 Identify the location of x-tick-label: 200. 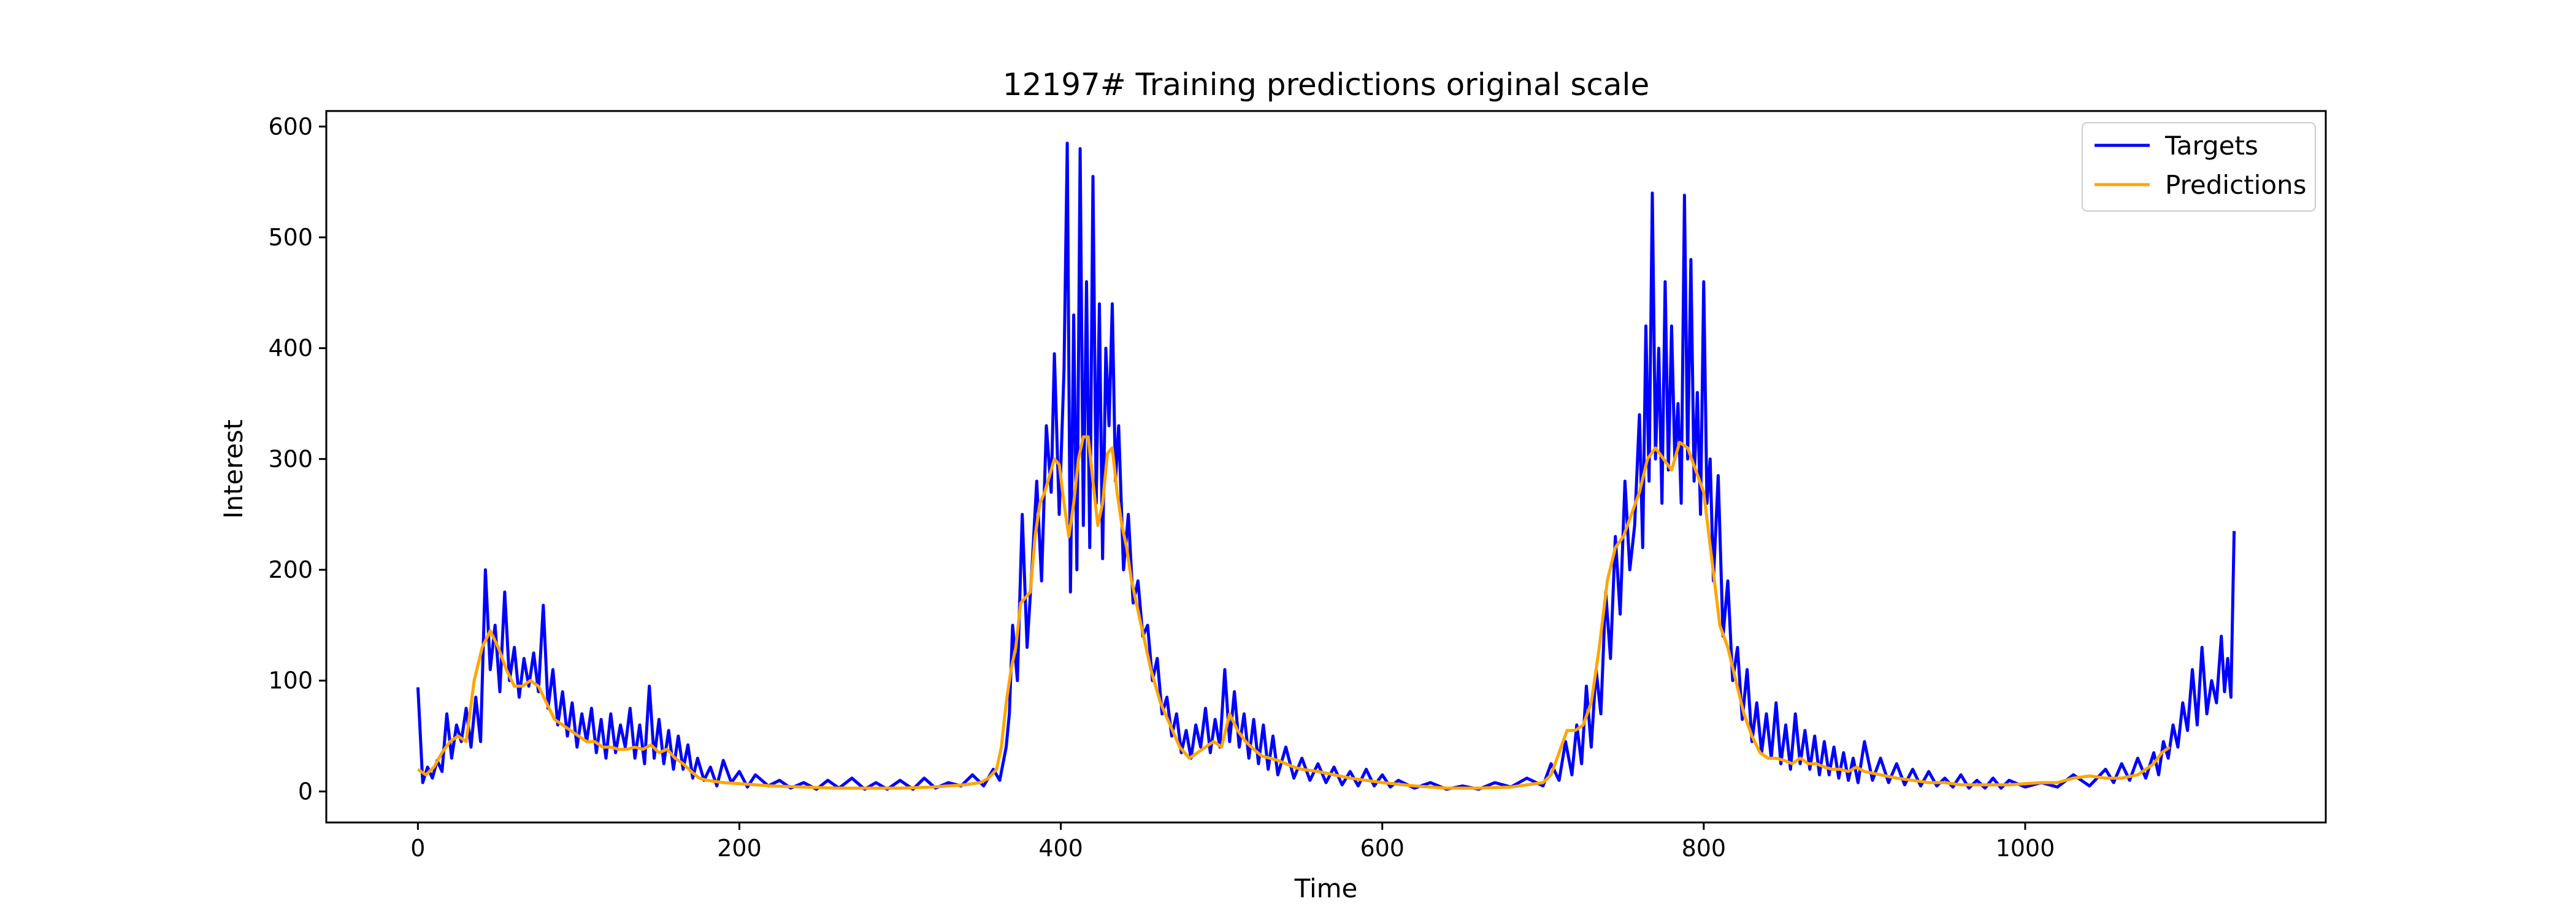
(739, 848).